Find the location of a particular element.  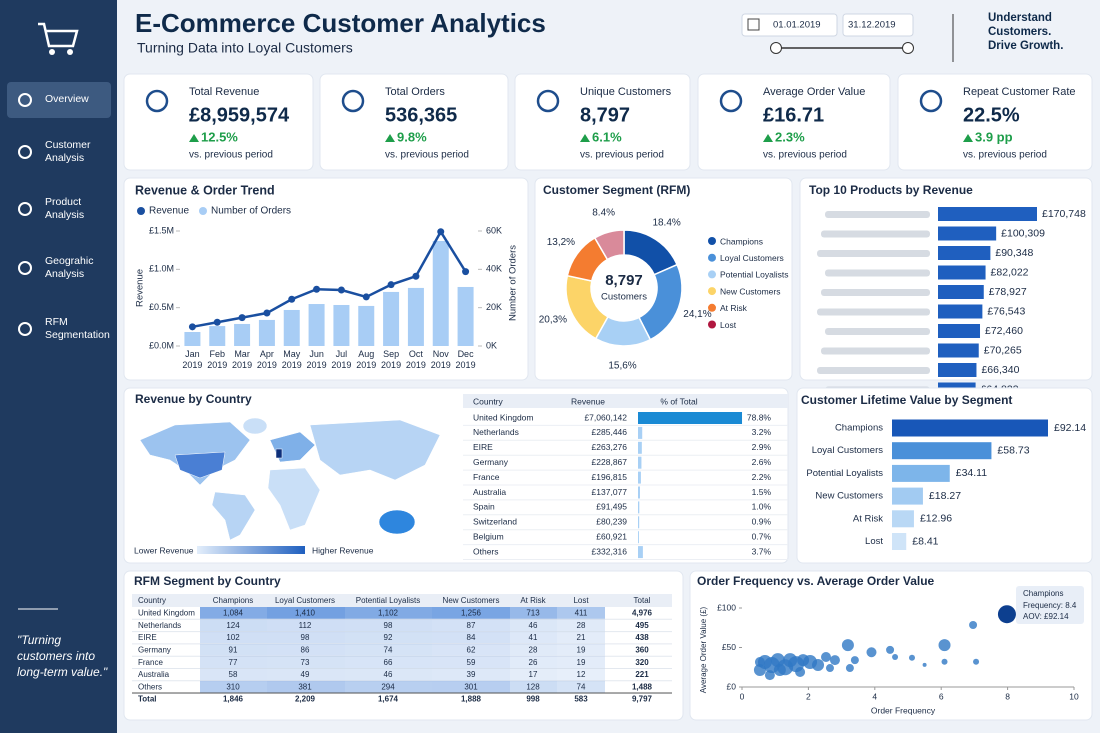

calendar-icon is located at coordinates (753, 24).